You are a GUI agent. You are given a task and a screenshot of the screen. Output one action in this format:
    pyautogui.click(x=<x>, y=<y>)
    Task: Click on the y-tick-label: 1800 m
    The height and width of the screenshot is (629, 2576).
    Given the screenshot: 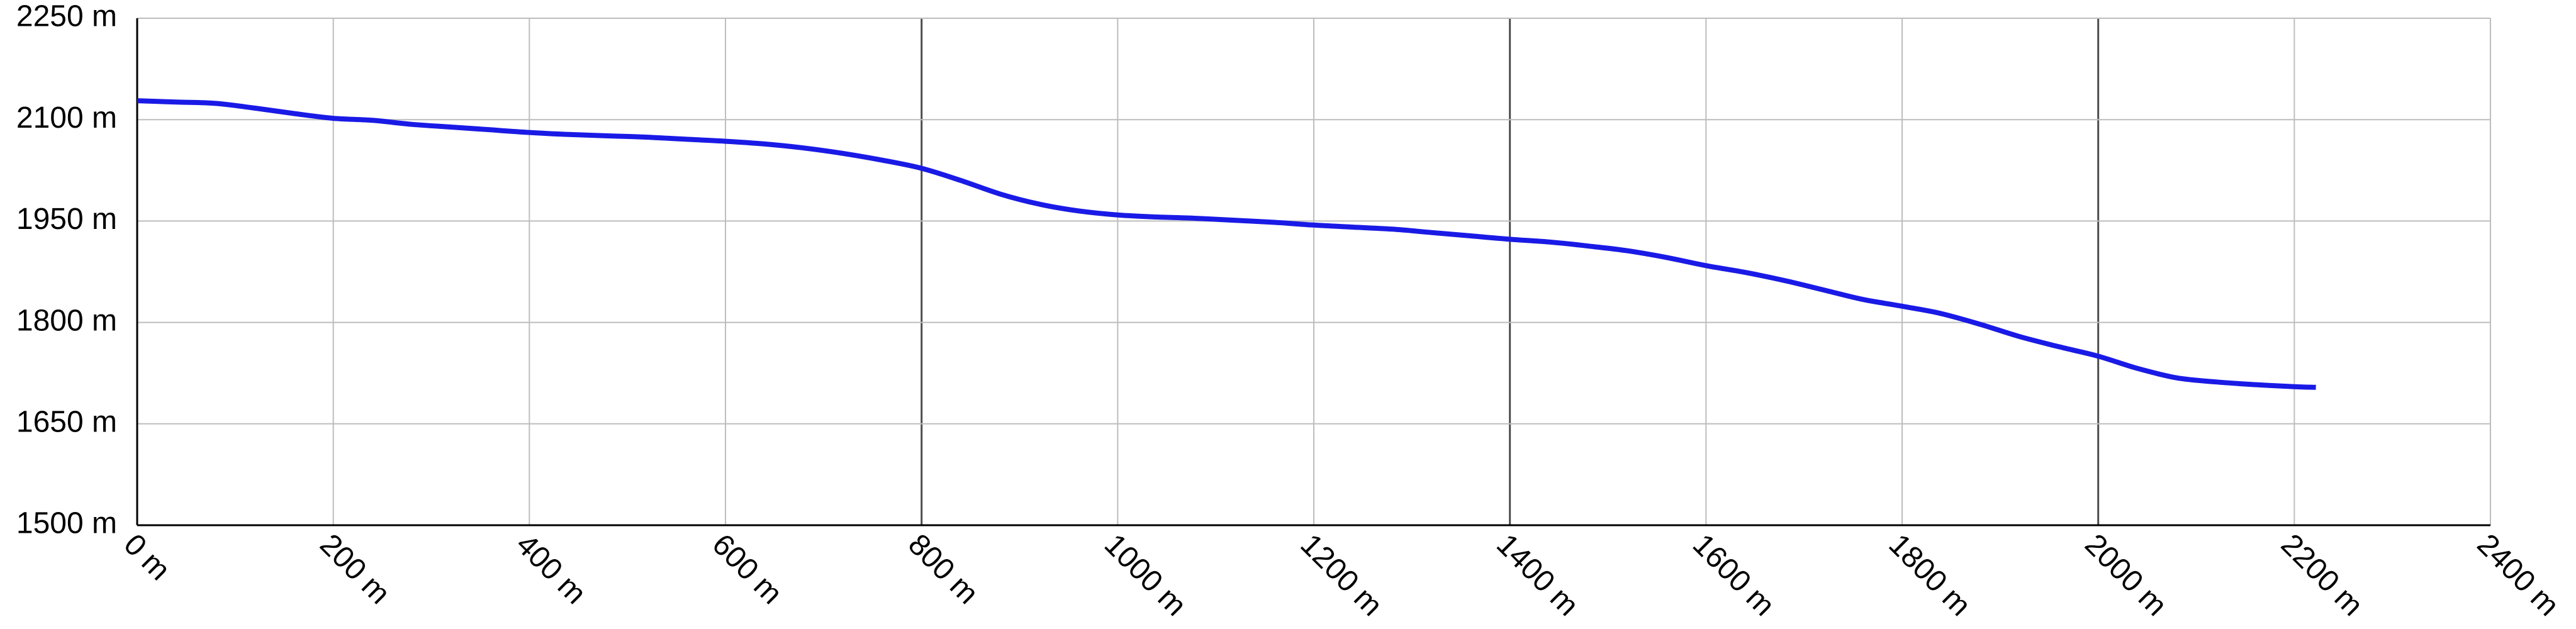 What is the action you would take?
    pyautogui.click(x=66, y=320)
    